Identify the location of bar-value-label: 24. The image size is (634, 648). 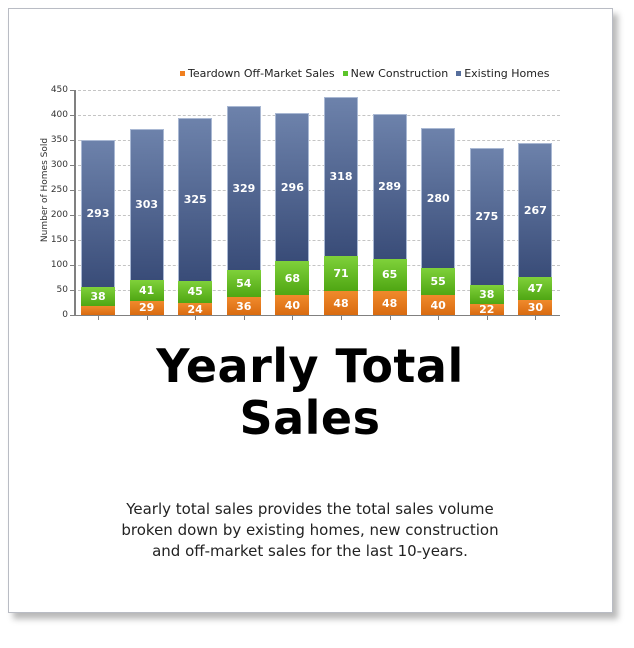
(195, 309).